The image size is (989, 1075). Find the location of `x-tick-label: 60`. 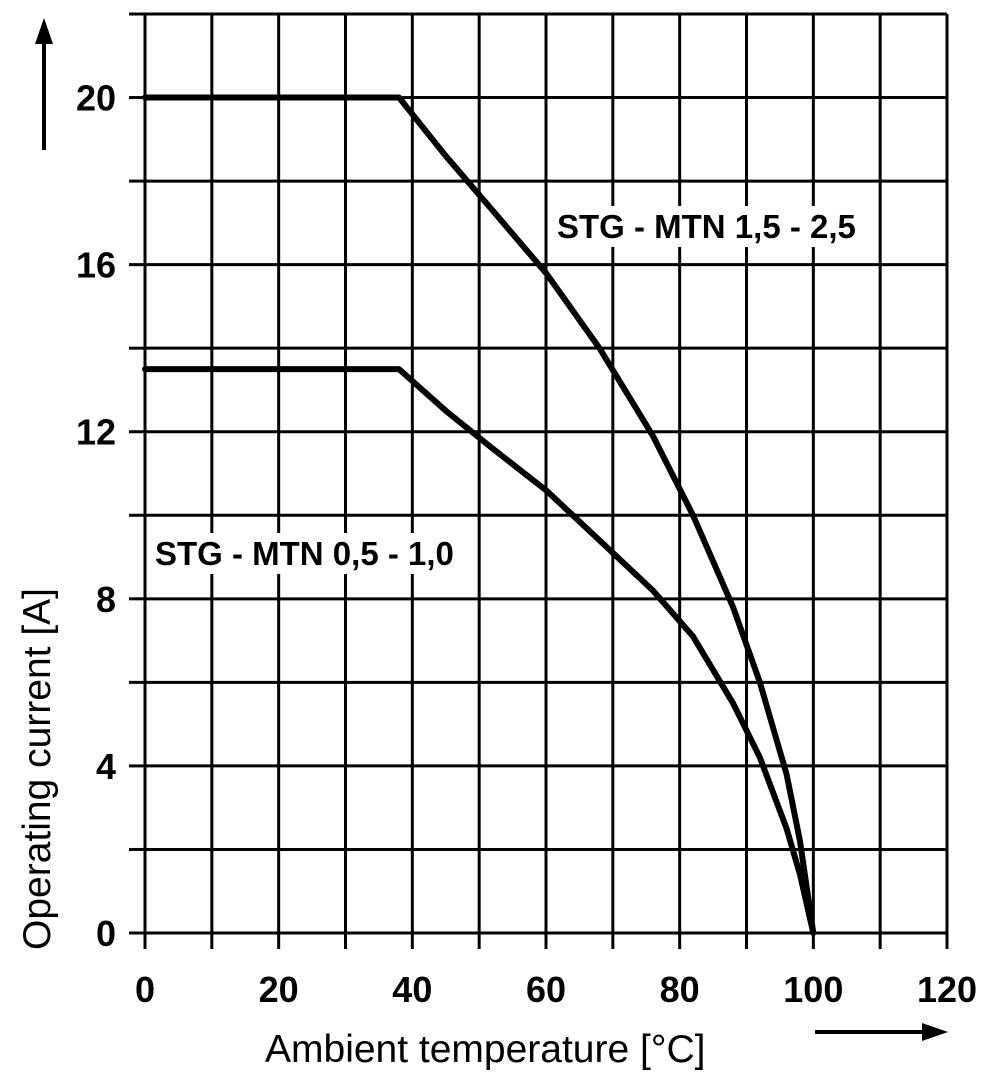

x-tick-label: 60 is located at coordinates (546, 989).